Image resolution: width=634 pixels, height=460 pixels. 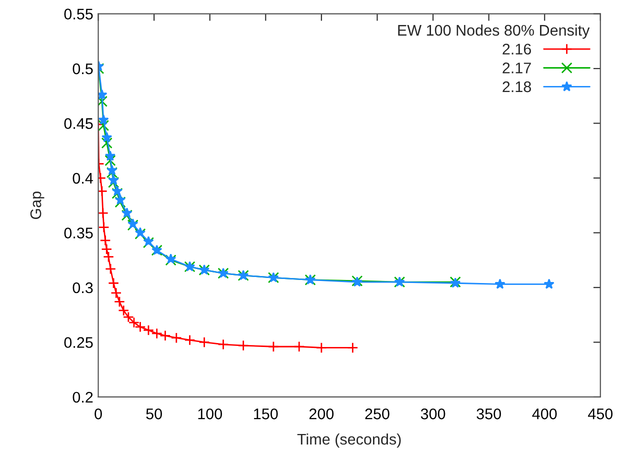 What do you see at coordinates (433, 414) in the screenshot?
I see `x-tick-label: 300` at bounding box center [433, 414].